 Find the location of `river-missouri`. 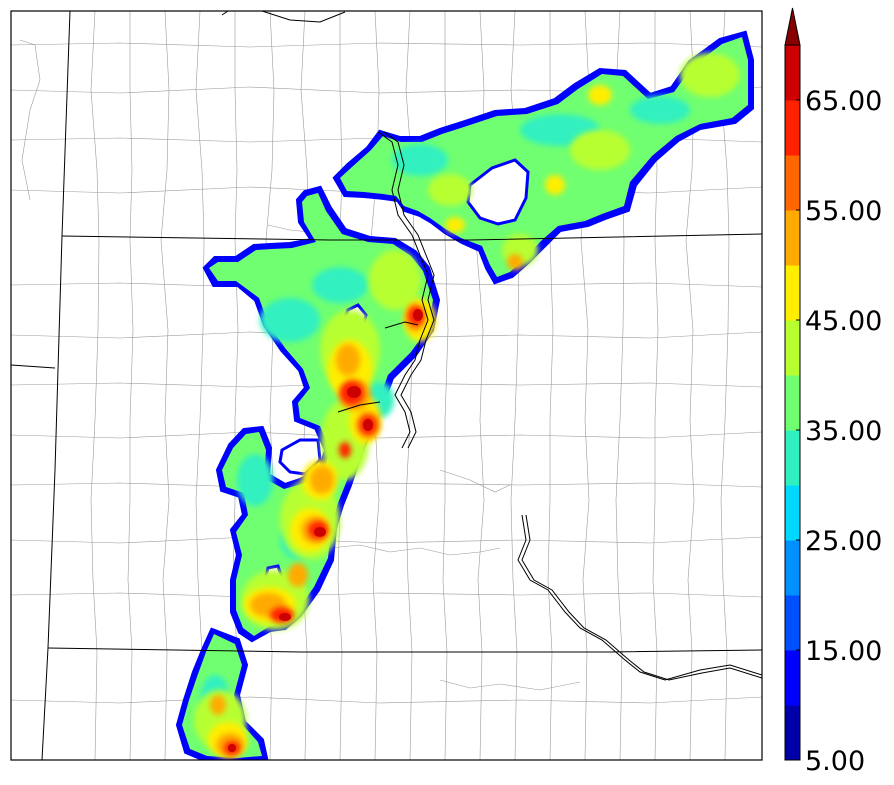

river-missouri is located at coordinates (386, 290).